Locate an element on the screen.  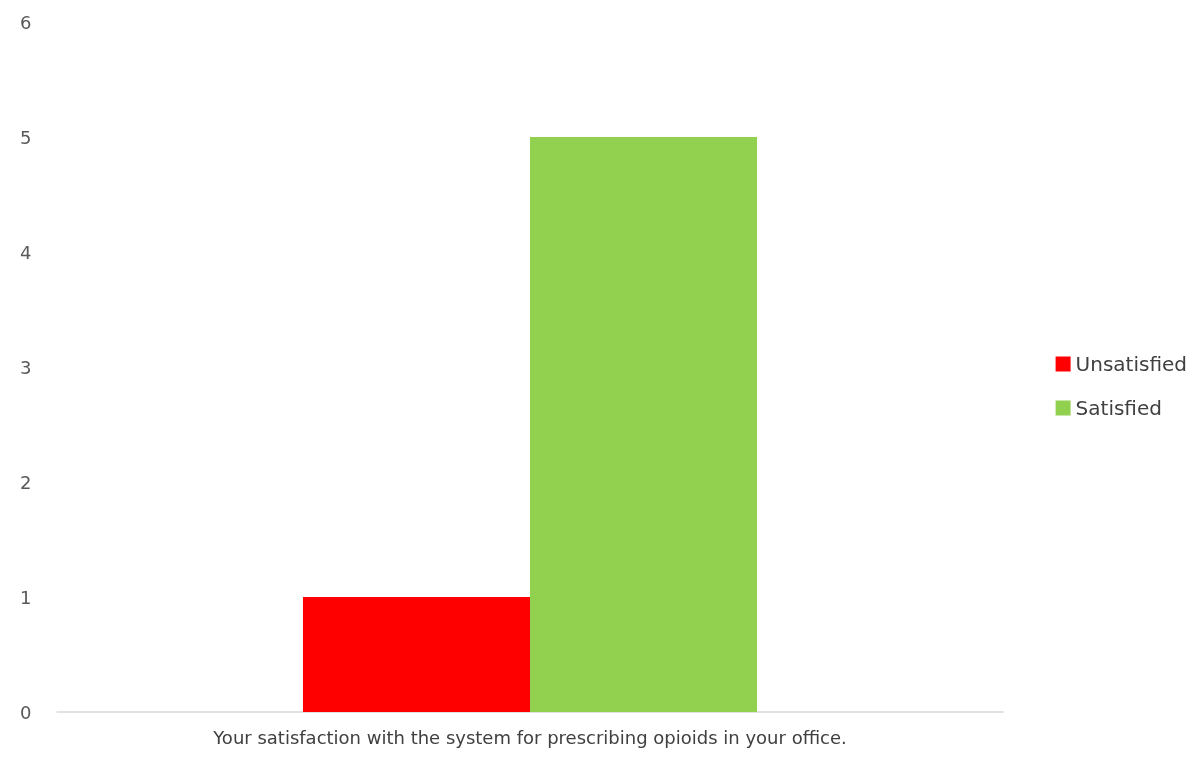
y-tick-label: 5 is located at coordinates (26, 137).